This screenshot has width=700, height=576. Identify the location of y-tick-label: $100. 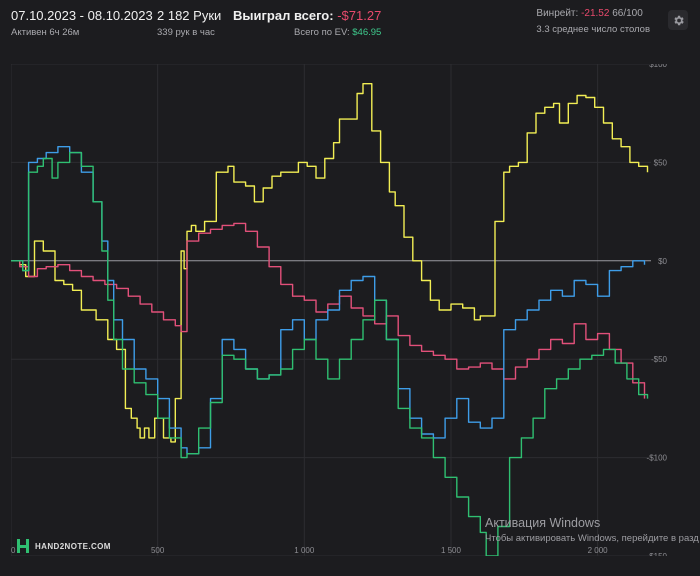
(658, 66).